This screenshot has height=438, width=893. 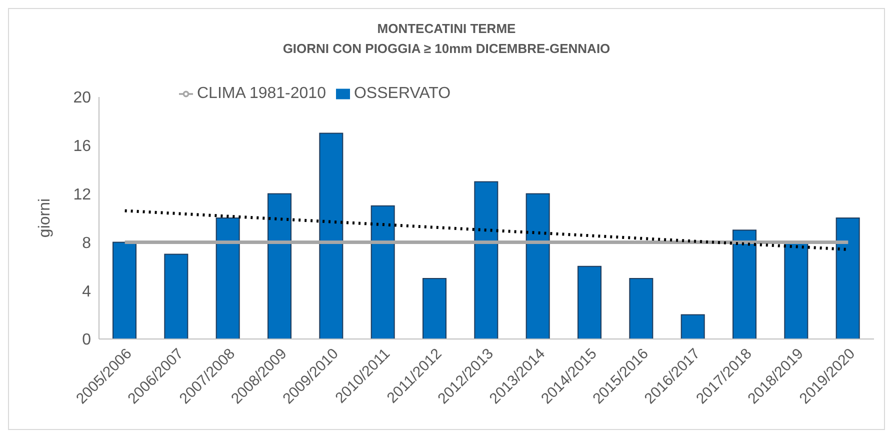 What do you see at coordinates (446, 29) in the screenshot?
I see `chart-title: MONTECATINI TERME` at bounding box center [446, 29].